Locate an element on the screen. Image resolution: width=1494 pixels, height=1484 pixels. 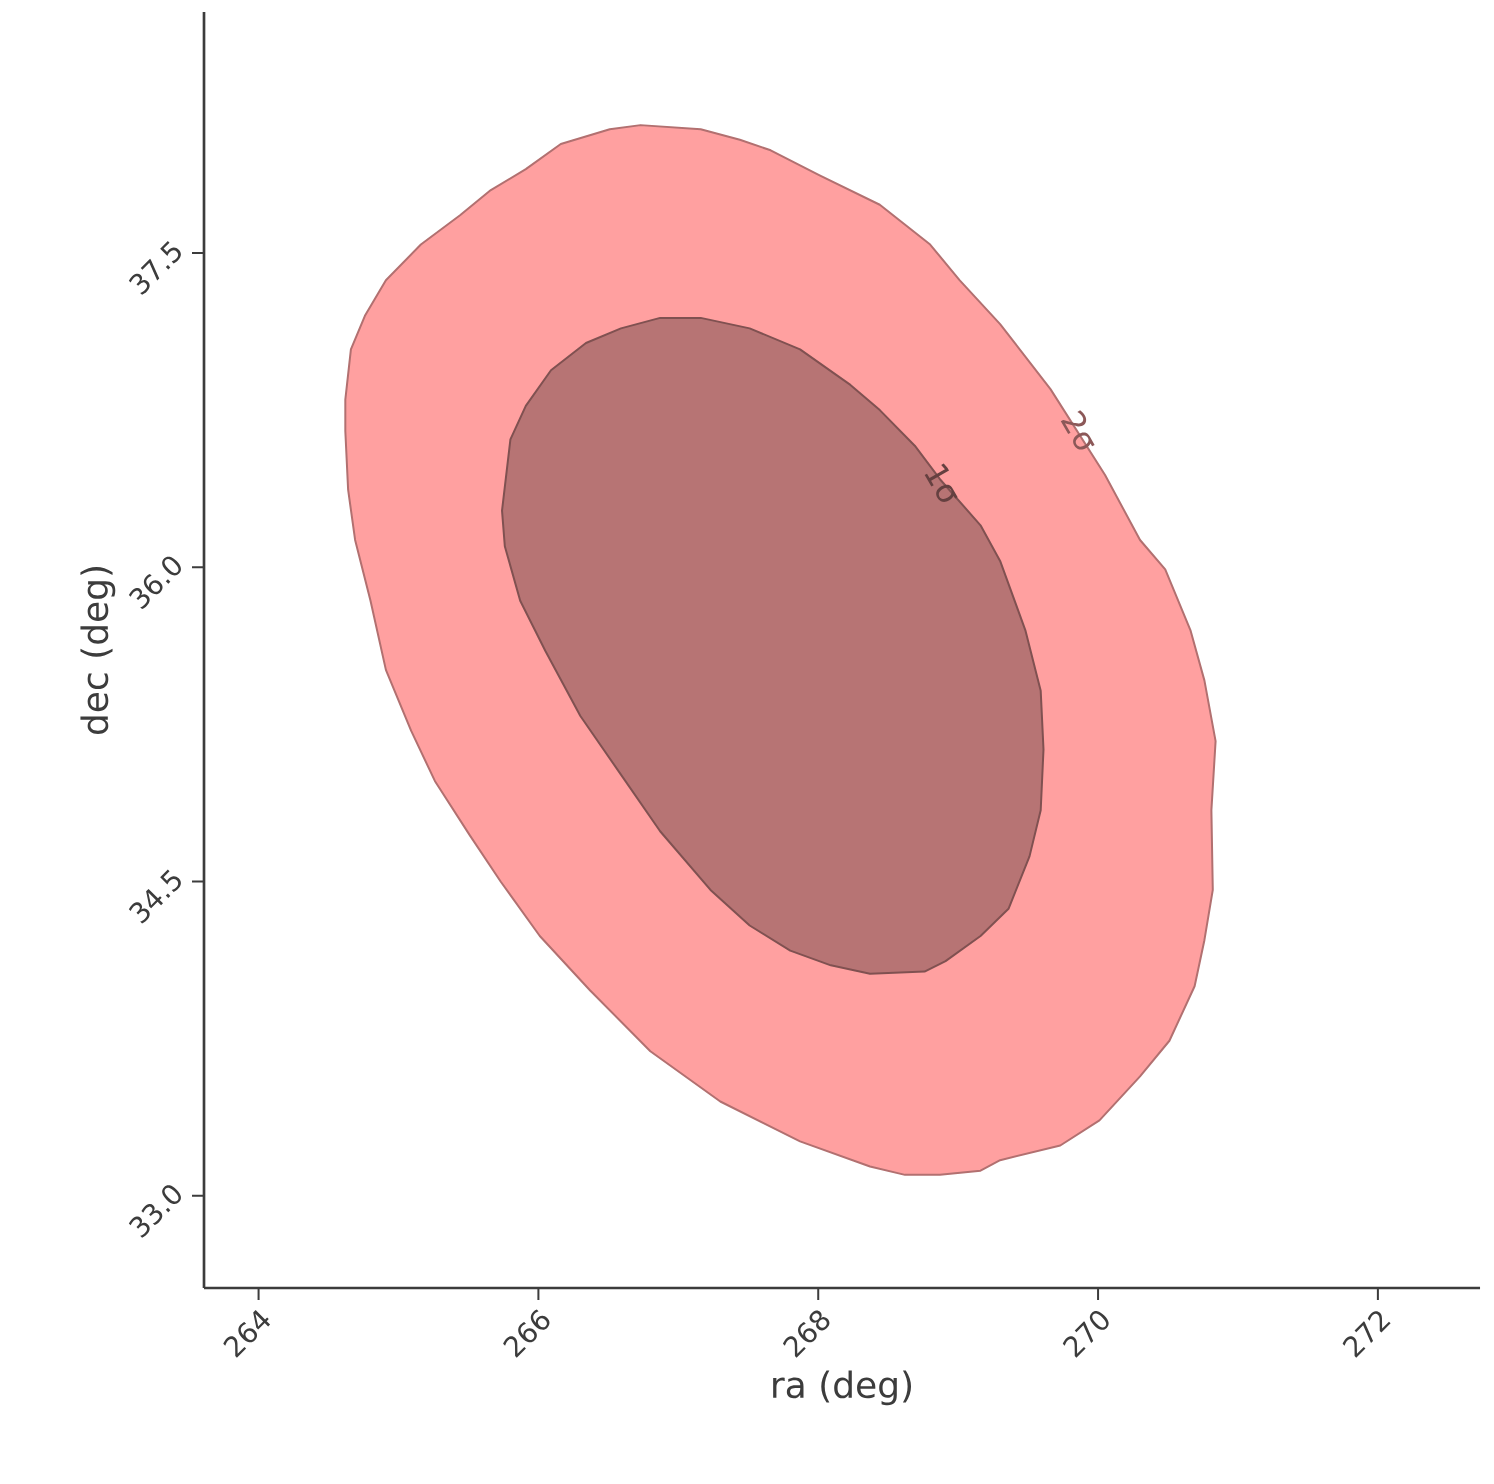
x-axis-title: ra (deg) is located at coordinates (842, 1388).